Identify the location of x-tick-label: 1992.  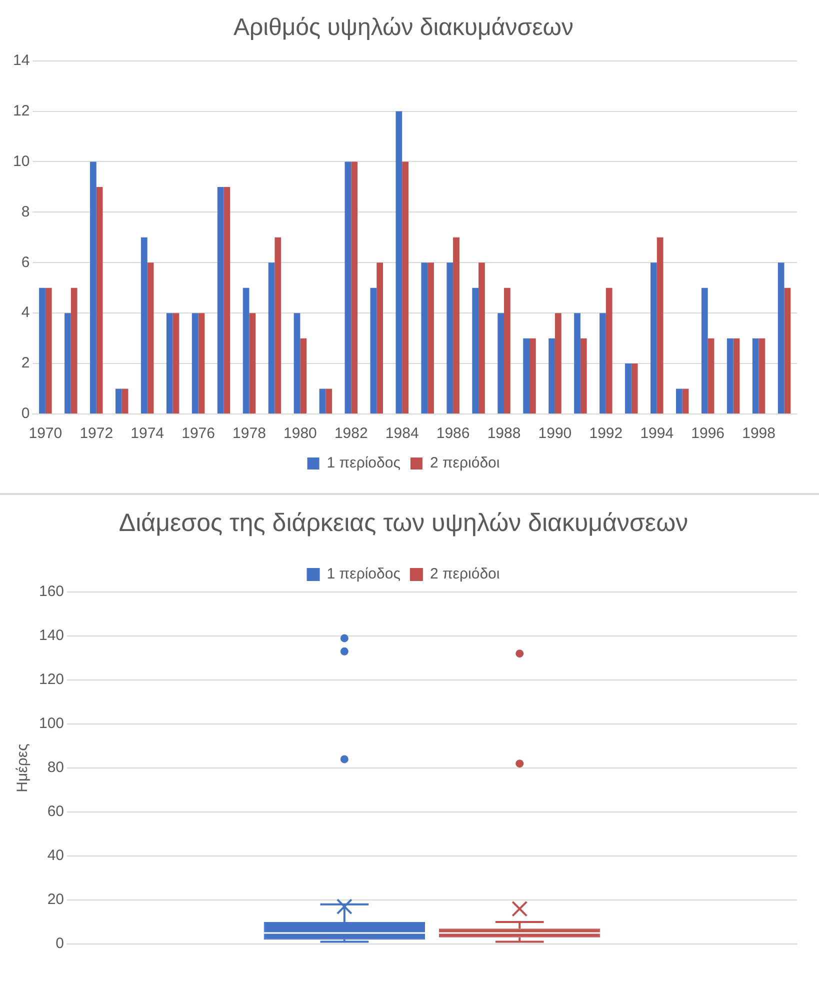
(606, 433).